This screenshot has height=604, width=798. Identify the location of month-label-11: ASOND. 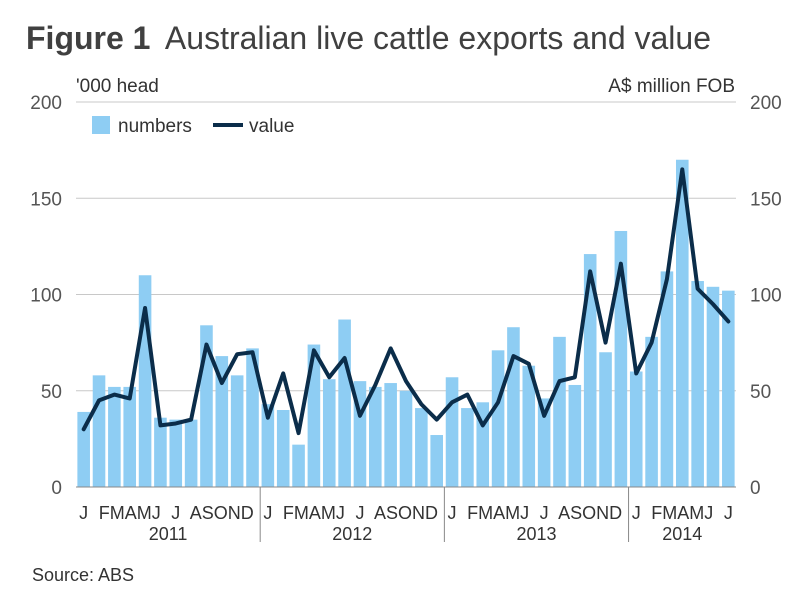
(590, 513).